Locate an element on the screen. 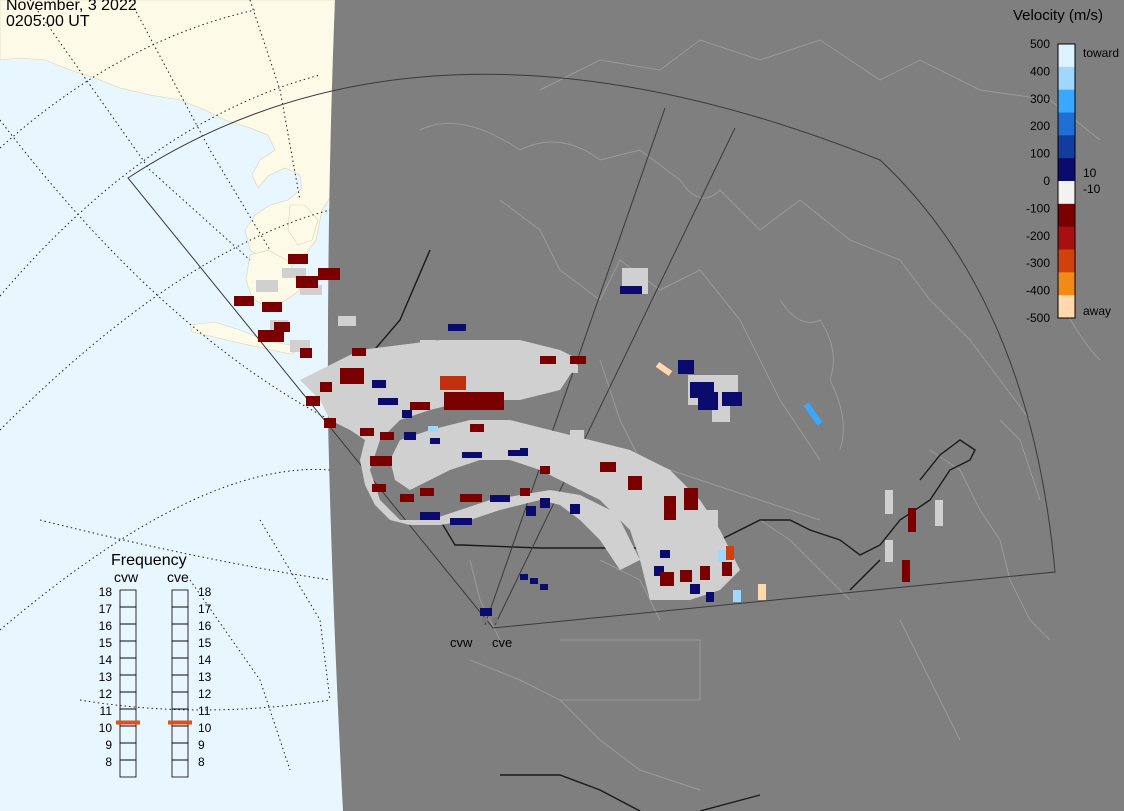 The height and width of the screenshot is (811, 1124). legend-threshold-neg: -10 is located at coordinates (1092, 189).